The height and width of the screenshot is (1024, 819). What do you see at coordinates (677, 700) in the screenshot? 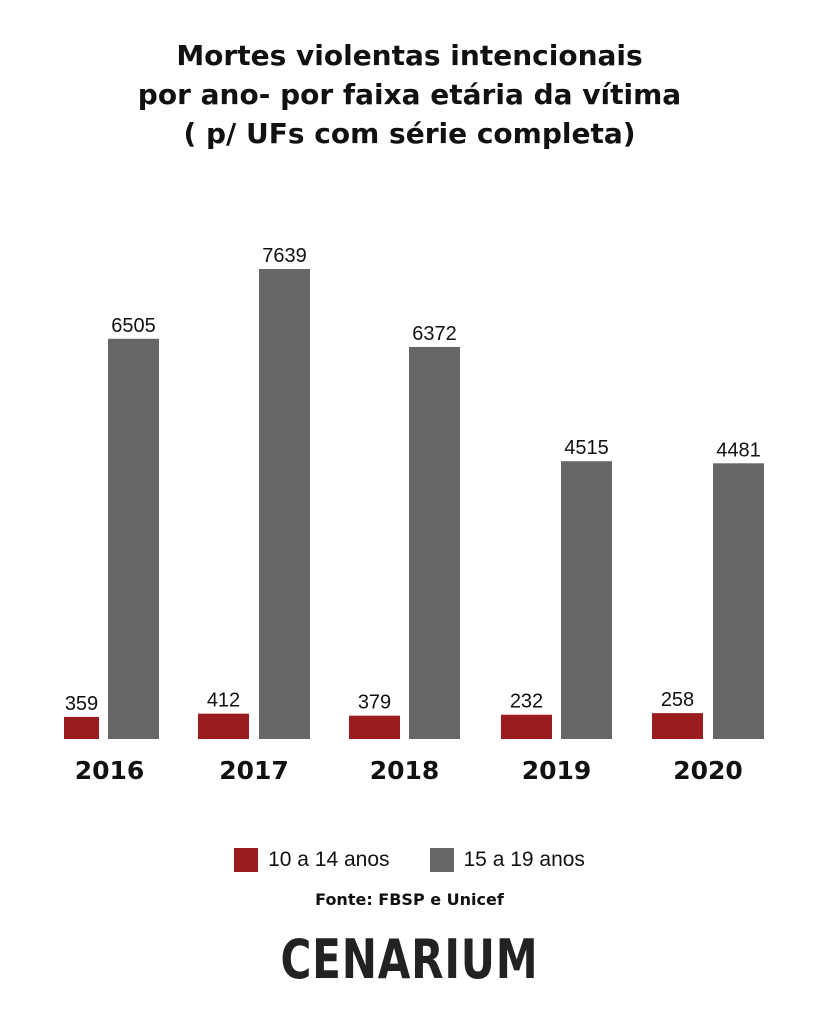
I see `data-label-2020-series-1: 258` at bounding box center [677, 700].